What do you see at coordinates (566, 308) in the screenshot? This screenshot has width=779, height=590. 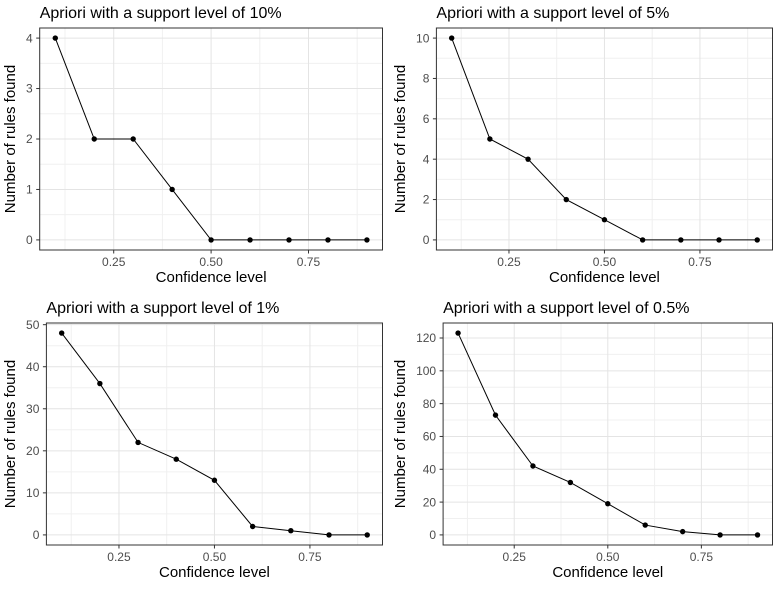 I see `chart-title: Apriori with a support level of 0.5%` at bounding box center [566, 308].